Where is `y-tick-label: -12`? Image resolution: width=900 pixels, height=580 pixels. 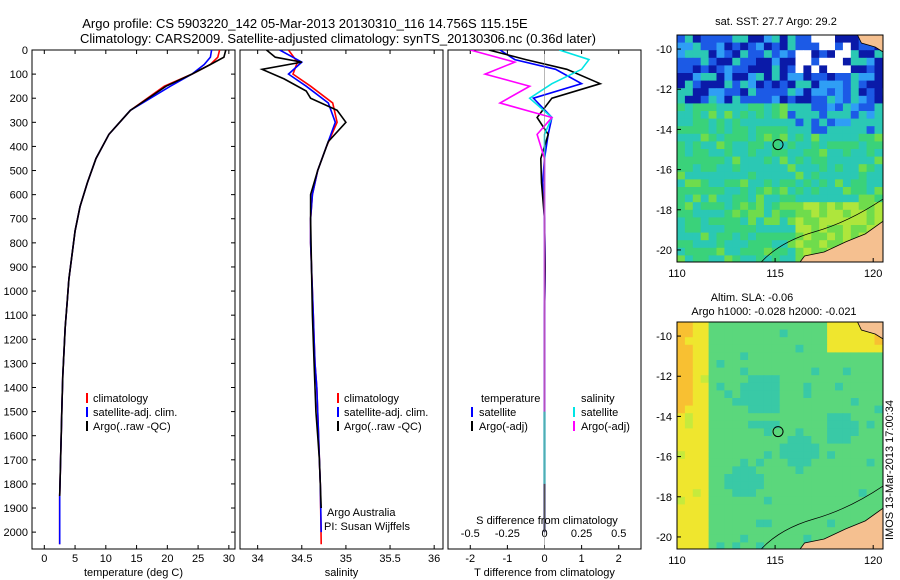 y-tick-label: -12 is located at coordinates (664, 377).